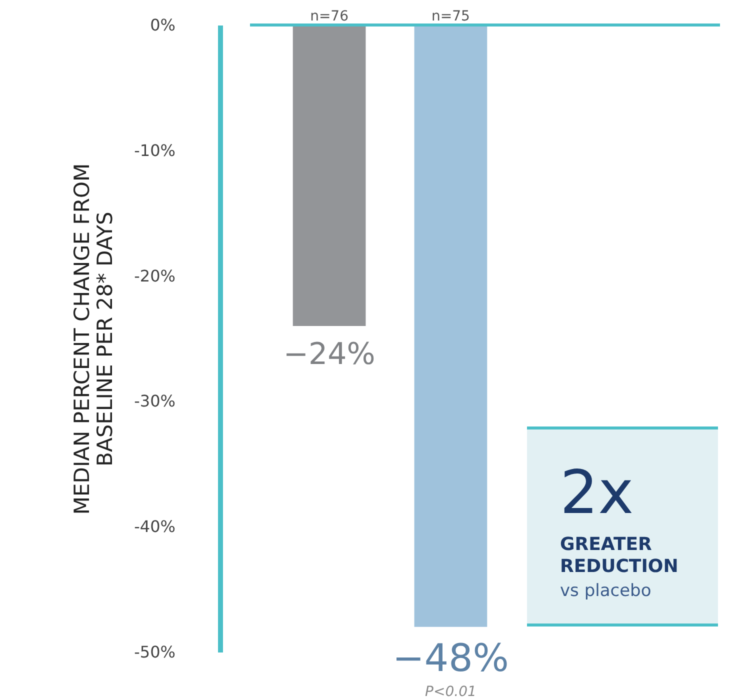 This screenshot has height=699, width=750. I want to click on data-label: −24%, so click(329, 354).